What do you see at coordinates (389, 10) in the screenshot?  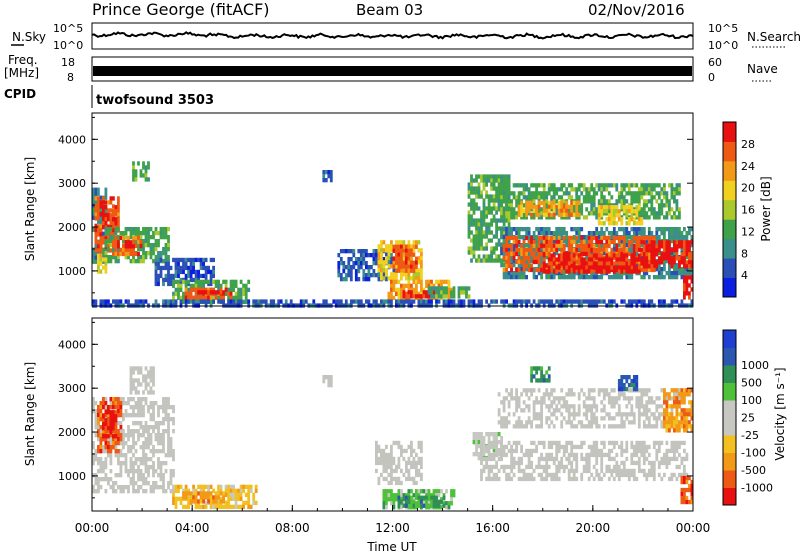 I see `beam-label: Beam 03` at bounding box center [389, 10].